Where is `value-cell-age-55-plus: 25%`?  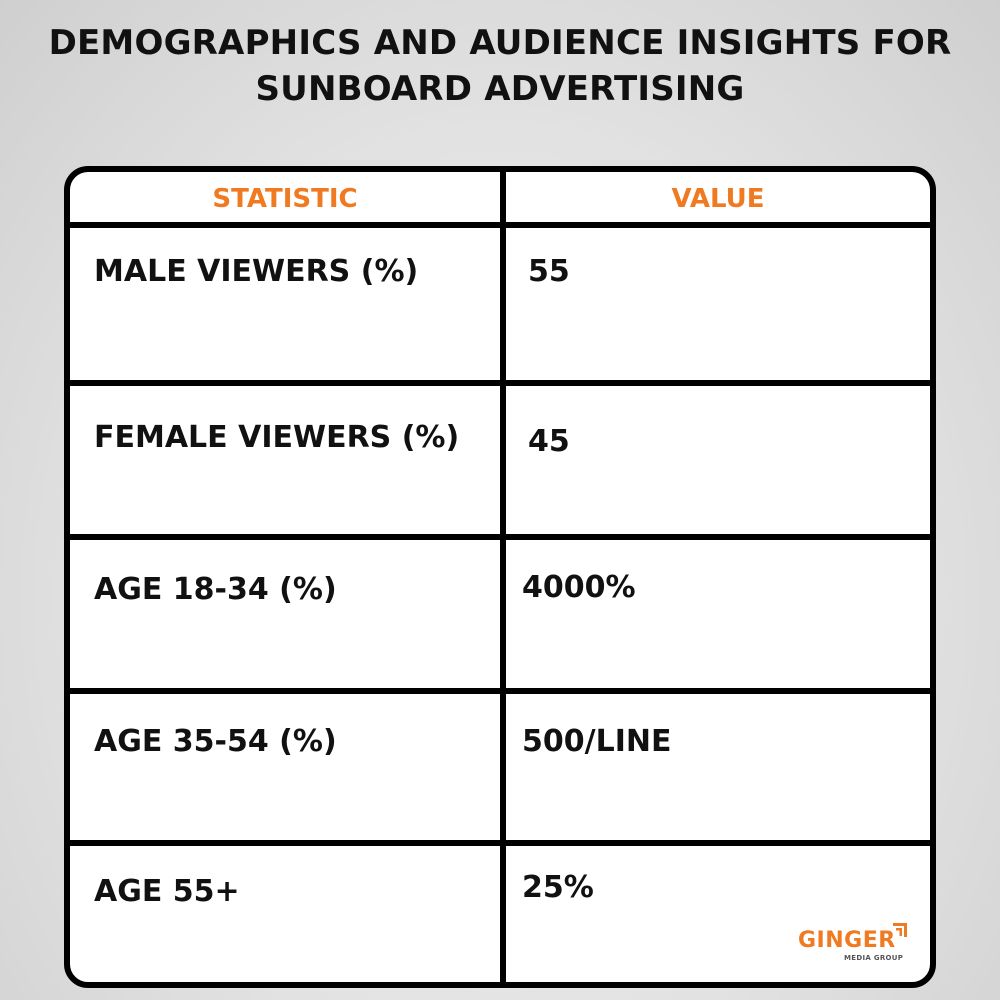
value-cell-age-55-plus: 25% is located at coordinates (558, 887).